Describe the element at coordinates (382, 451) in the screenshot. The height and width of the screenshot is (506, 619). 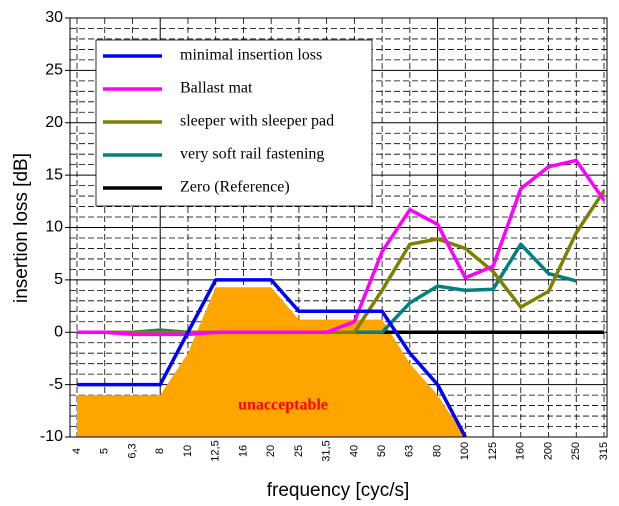
I see `x-tick-label: 50` at that location.